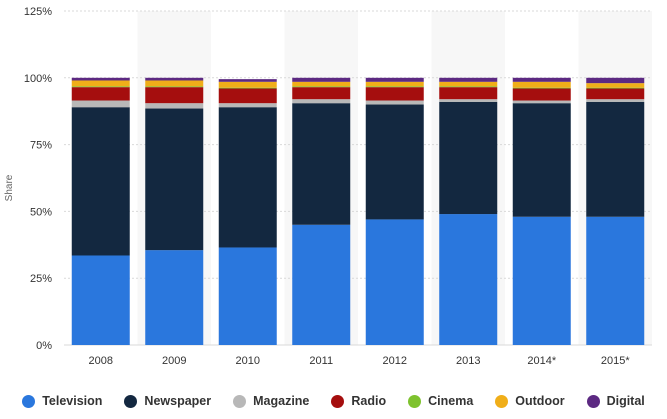  I want to click on legend-label: Television, so click(72, 401).